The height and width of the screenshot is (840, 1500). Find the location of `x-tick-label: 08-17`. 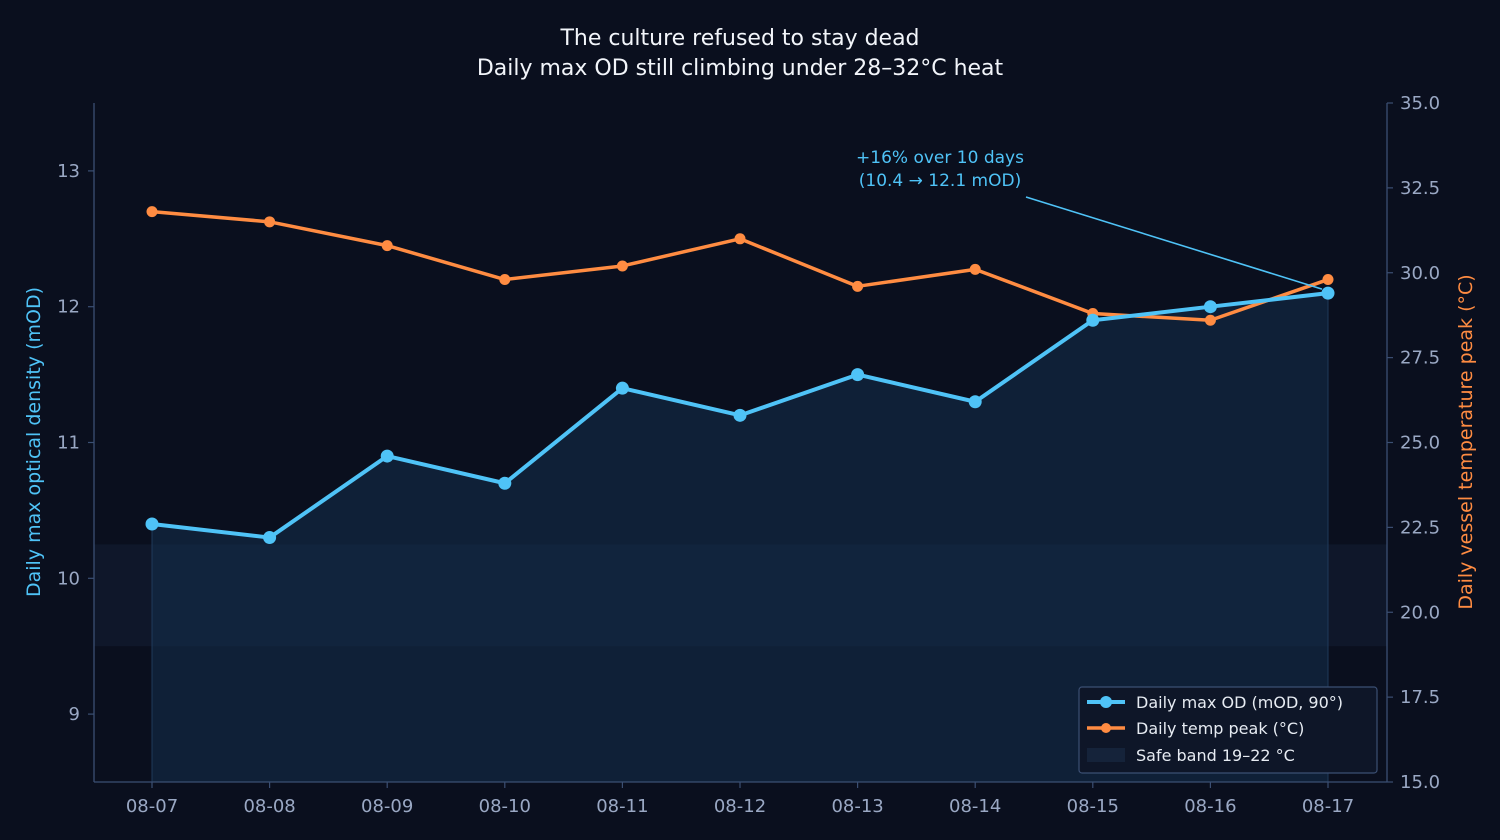

x-tick-label: 08-17 is located at coordinates (1328, 806).